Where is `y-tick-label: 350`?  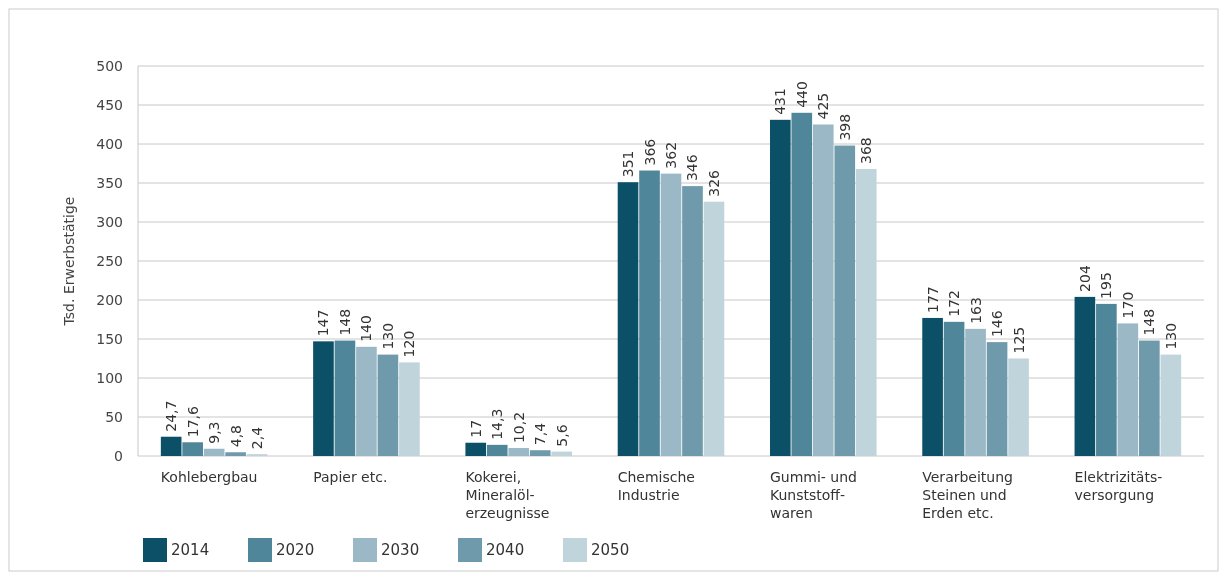
y-tick-label: 350 is located at coordinates (109, 182).